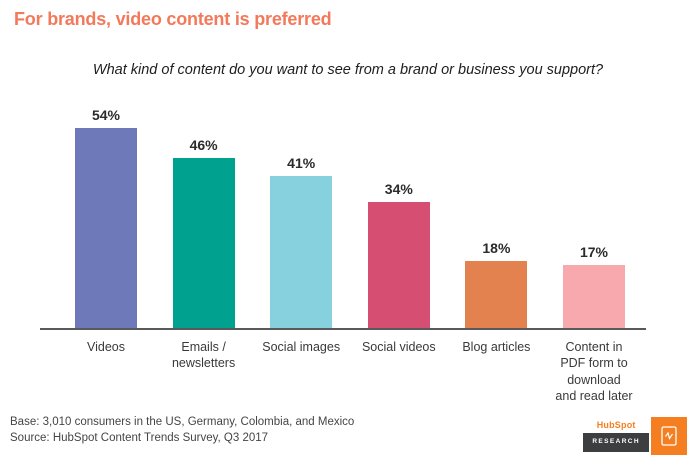  Describe the element at coordinates (203, 355) in the screenshot. I see `category-label: Emails / newsletters` at that location.